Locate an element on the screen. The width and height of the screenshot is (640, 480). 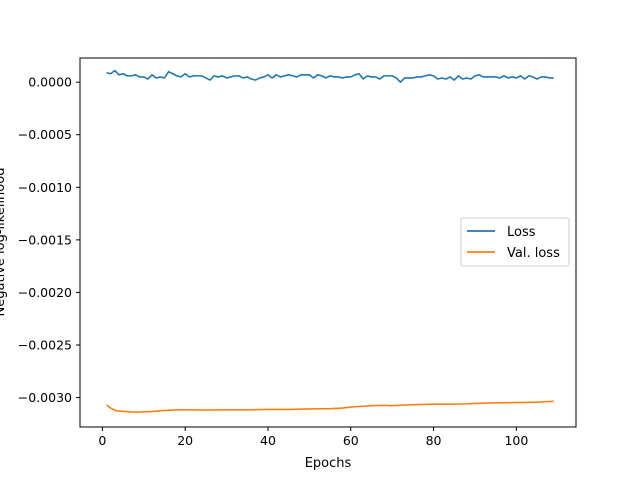
x-tick-label: 40 is located at coordinates (268, 440).